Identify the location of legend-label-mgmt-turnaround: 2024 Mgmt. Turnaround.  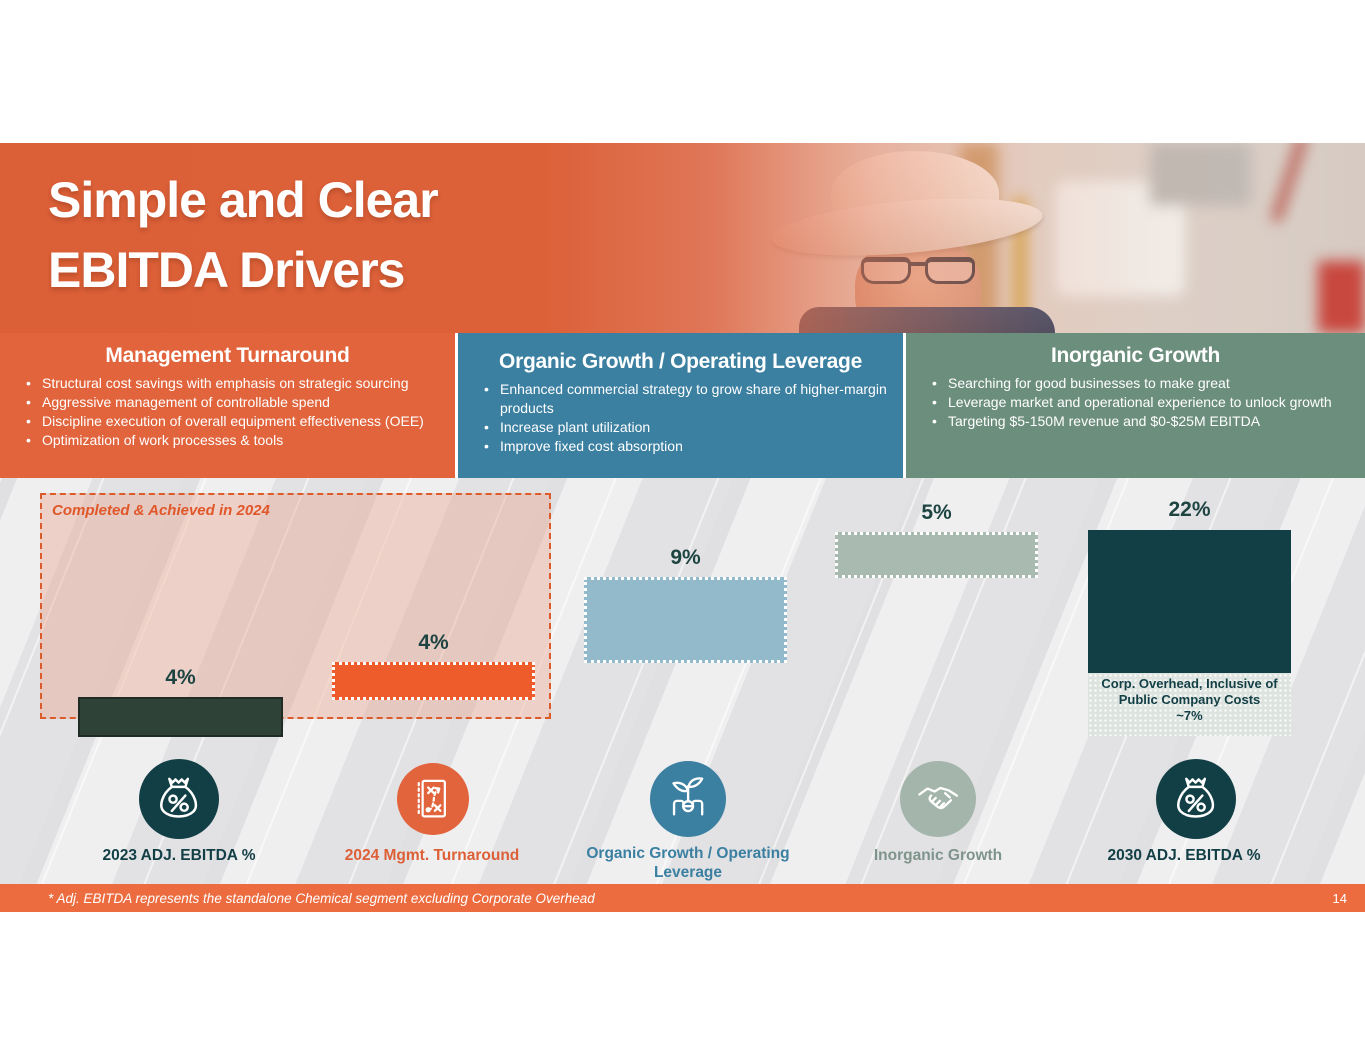
(432, 855).